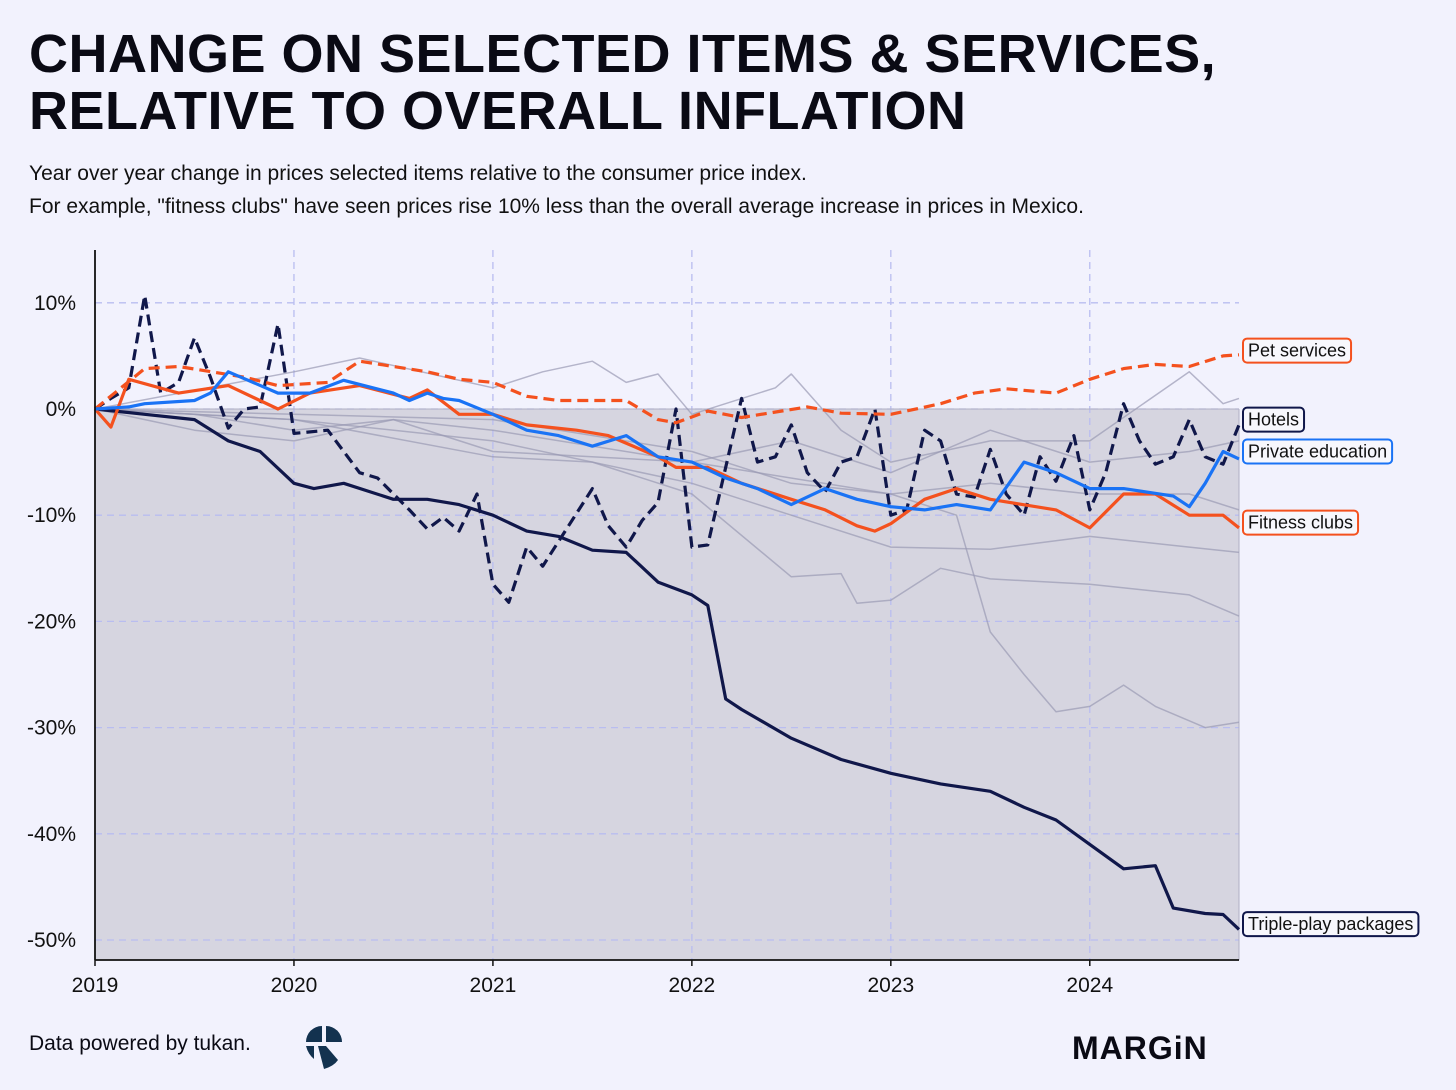  Describe the element at coordinates (51, 621) in the screenshot. I see `y-tick-label: -20%` at that location.